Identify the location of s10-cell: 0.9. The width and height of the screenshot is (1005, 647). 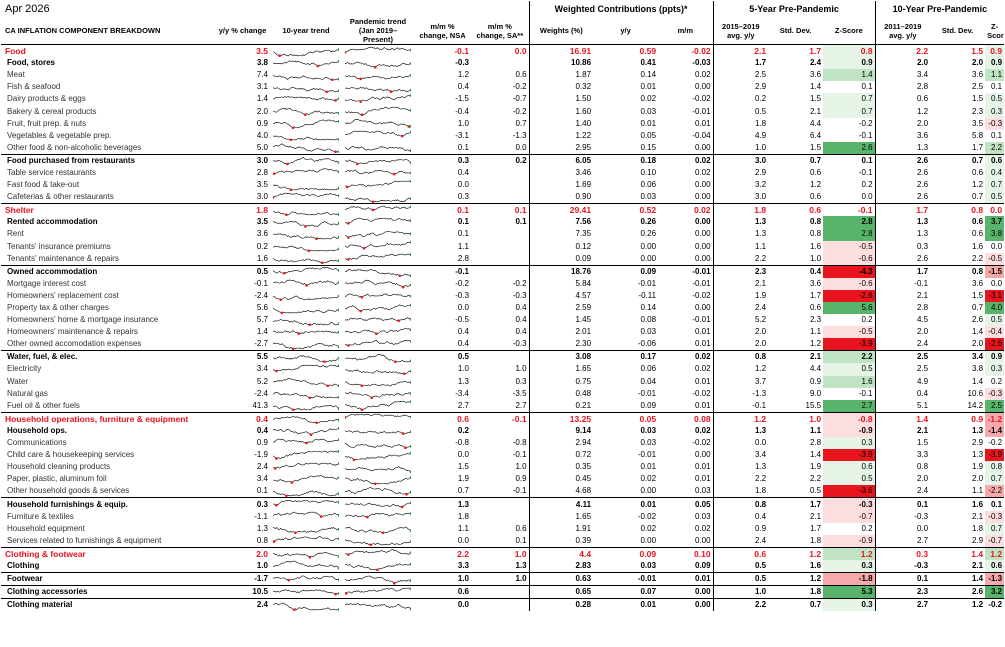
(958, 418).